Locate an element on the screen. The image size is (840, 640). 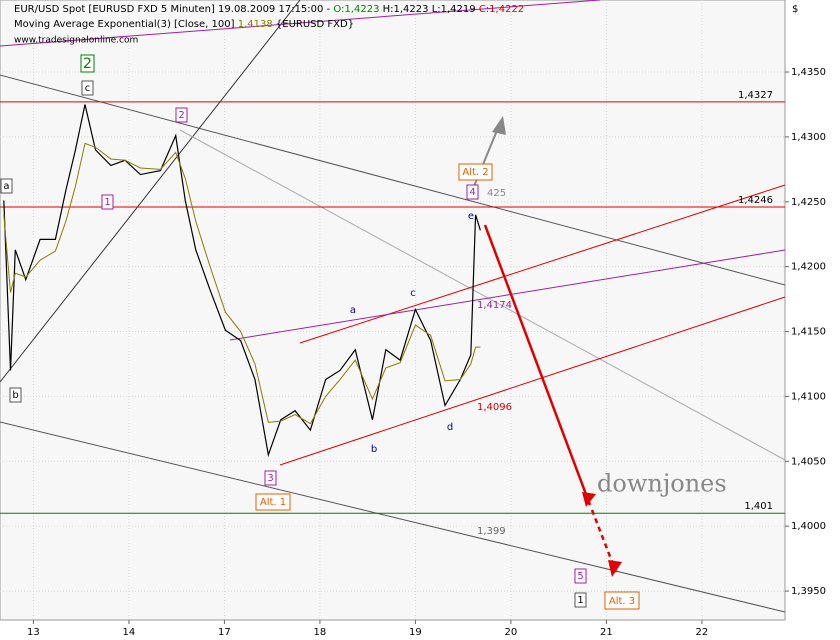
x-tick-label: 14 is located at coordinates (129, 632).